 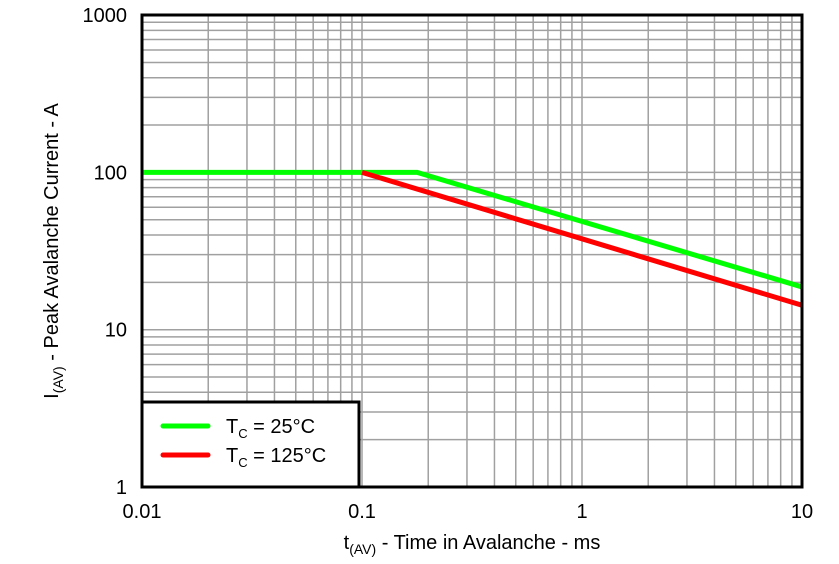 What do you see at coordinates (362, 512) in the screenshot?
I see `svg-text: 0.1` at bounding box center [362, 512].